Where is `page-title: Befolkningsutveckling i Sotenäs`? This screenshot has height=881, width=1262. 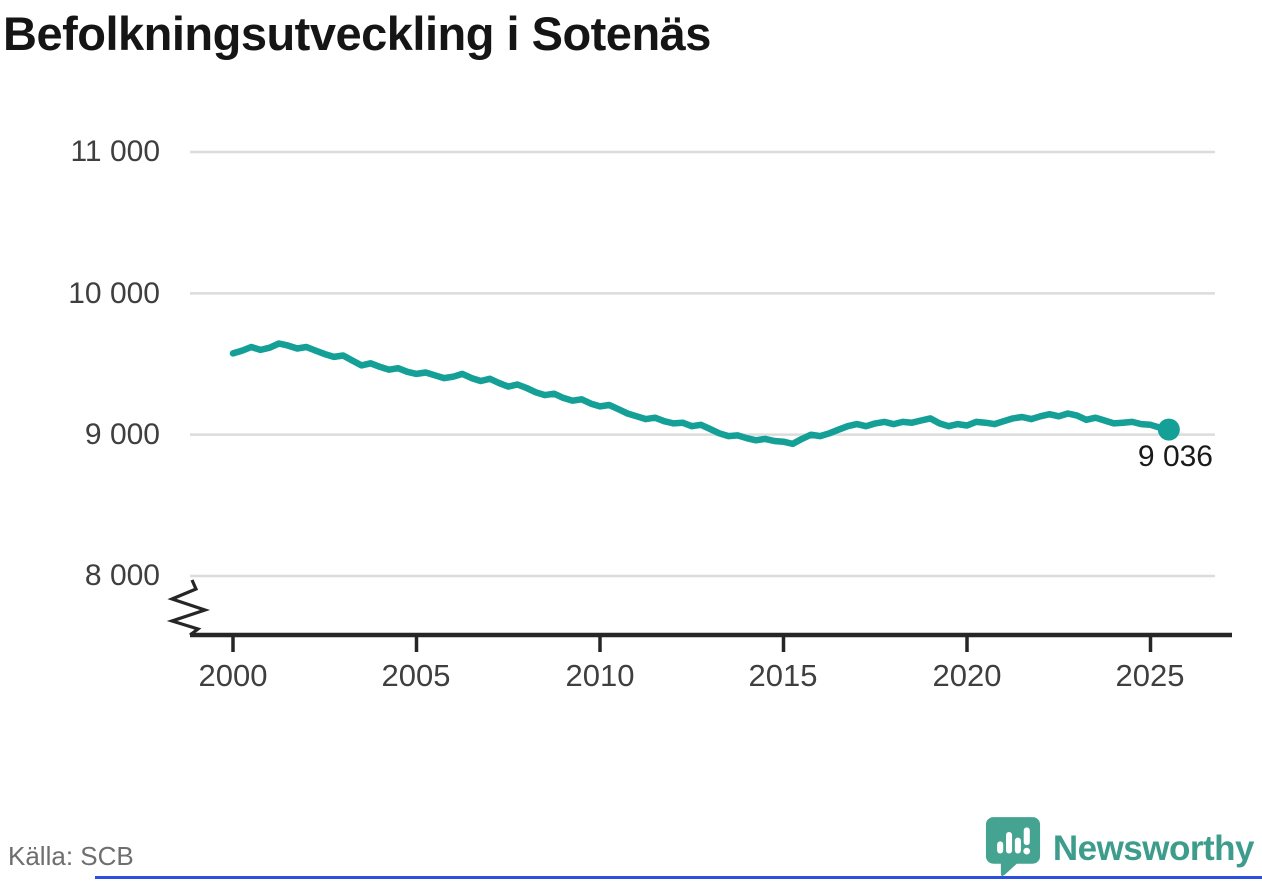 page-title: Befolkningsutveckling i Sotenäs is located at coordinates (357, 33).